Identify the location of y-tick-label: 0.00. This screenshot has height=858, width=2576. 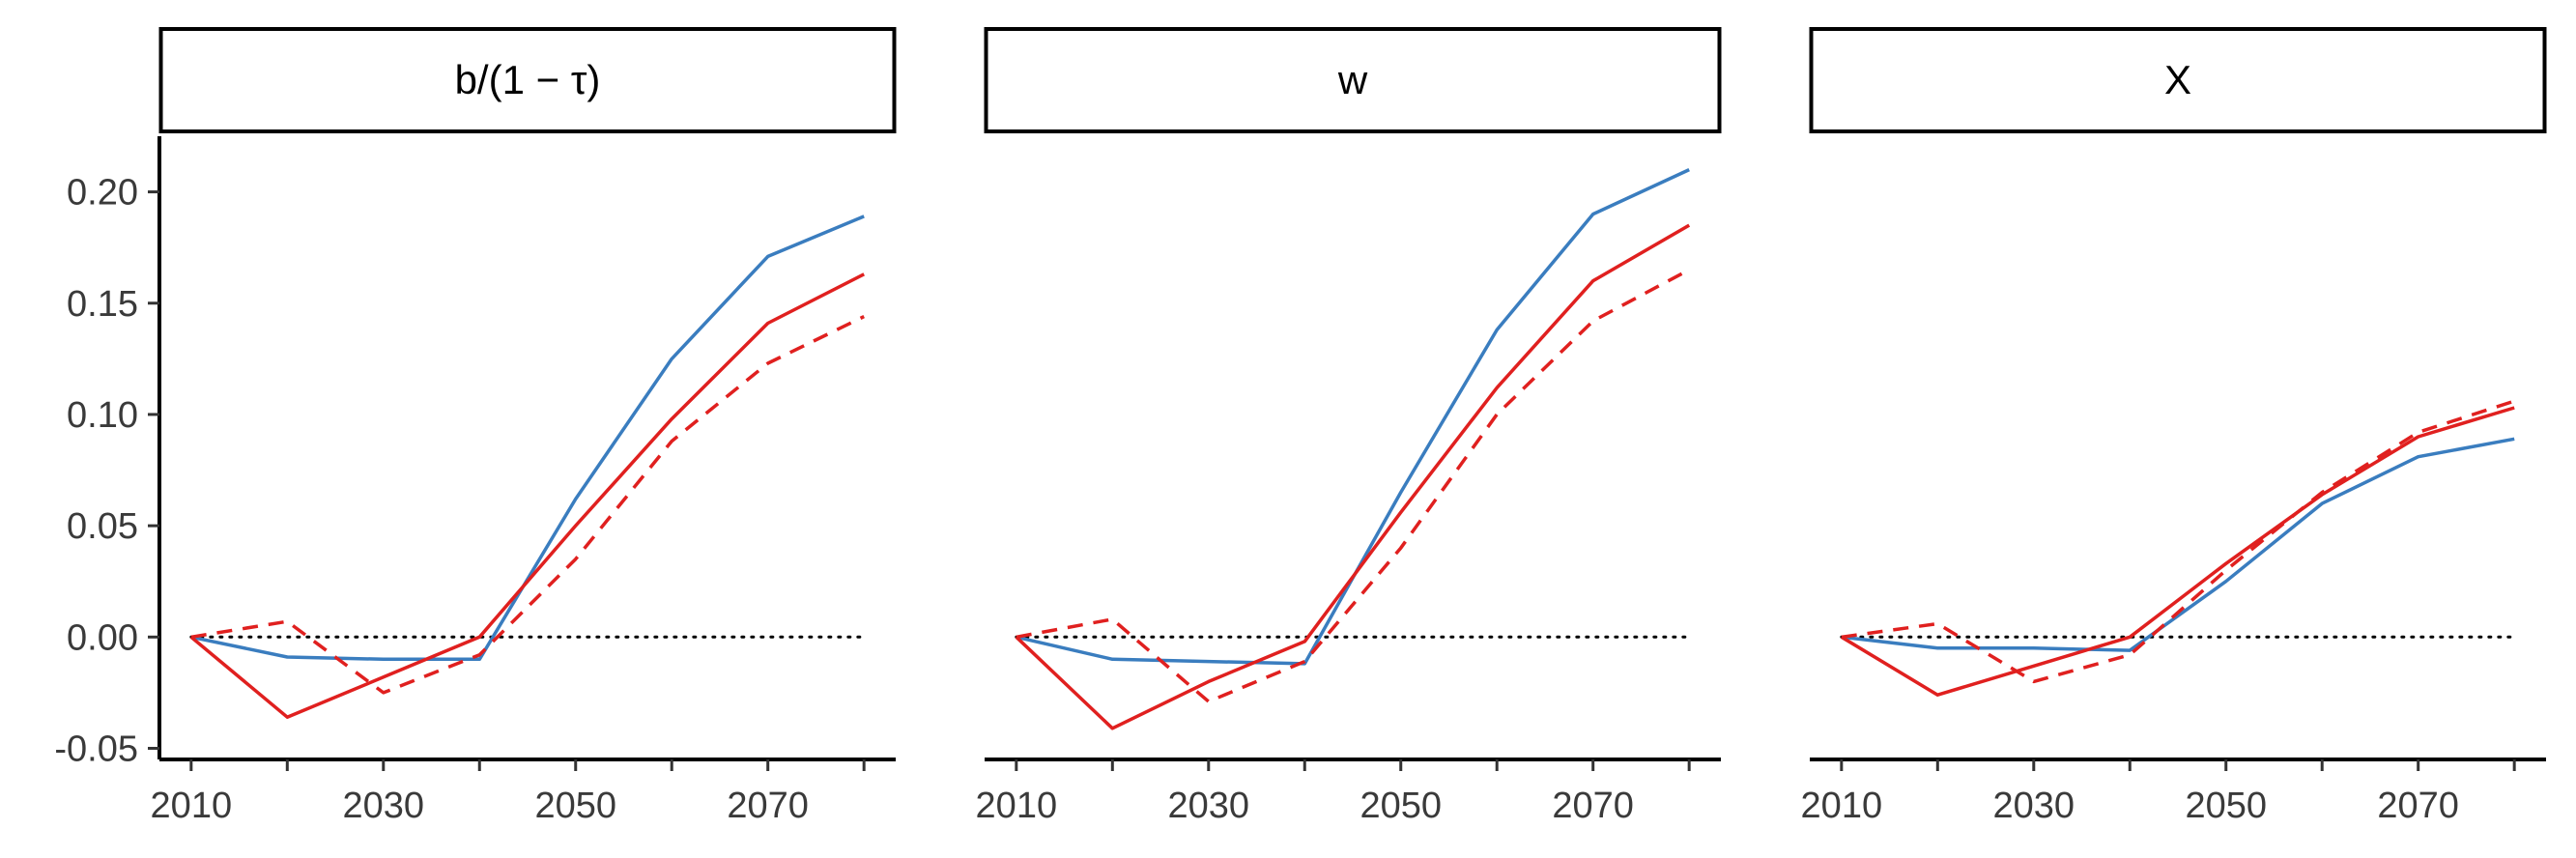
(103, 637).